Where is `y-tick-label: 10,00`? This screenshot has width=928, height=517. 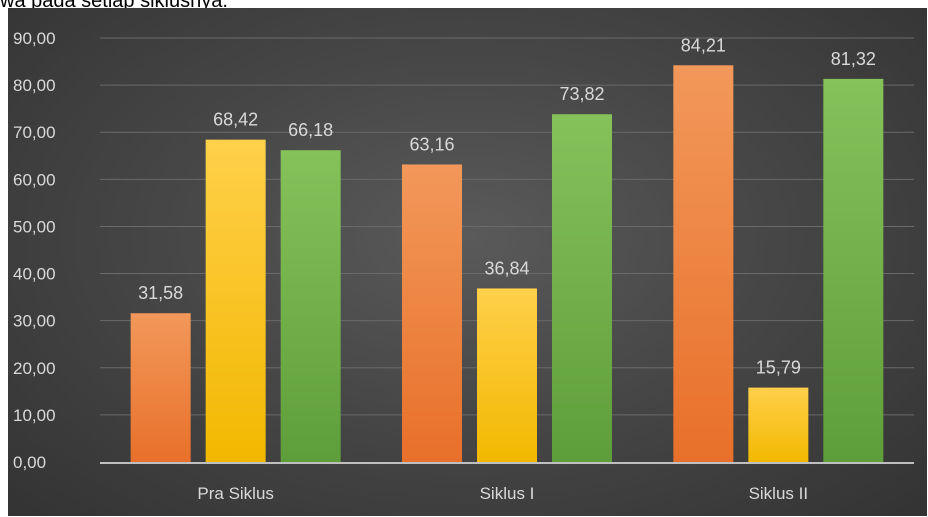 y-tick-label: 10,00 is located at coordinates (34, 415).